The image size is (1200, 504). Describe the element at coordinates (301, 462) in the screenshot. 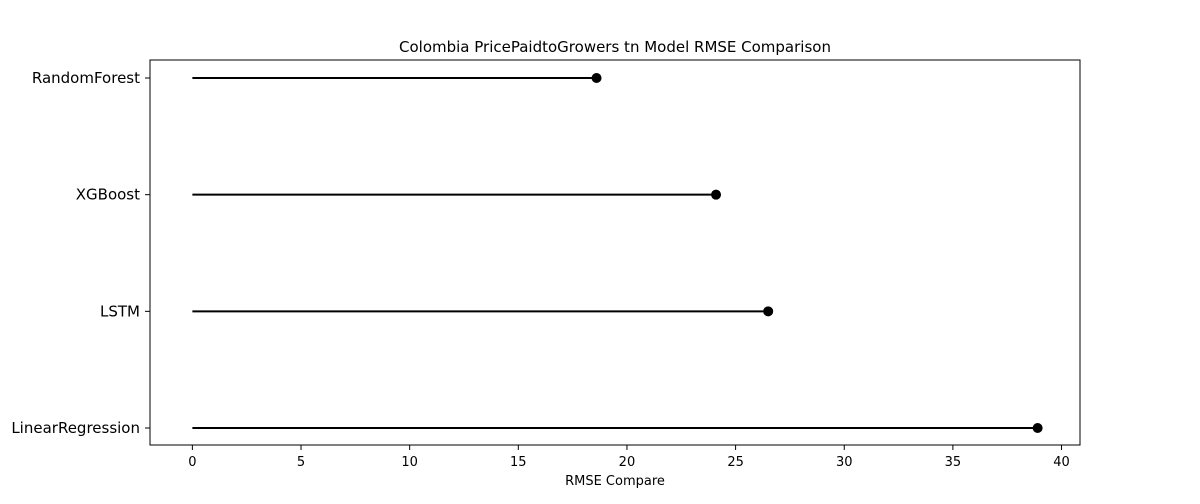

I see `x-tick-label: 5` at that location.